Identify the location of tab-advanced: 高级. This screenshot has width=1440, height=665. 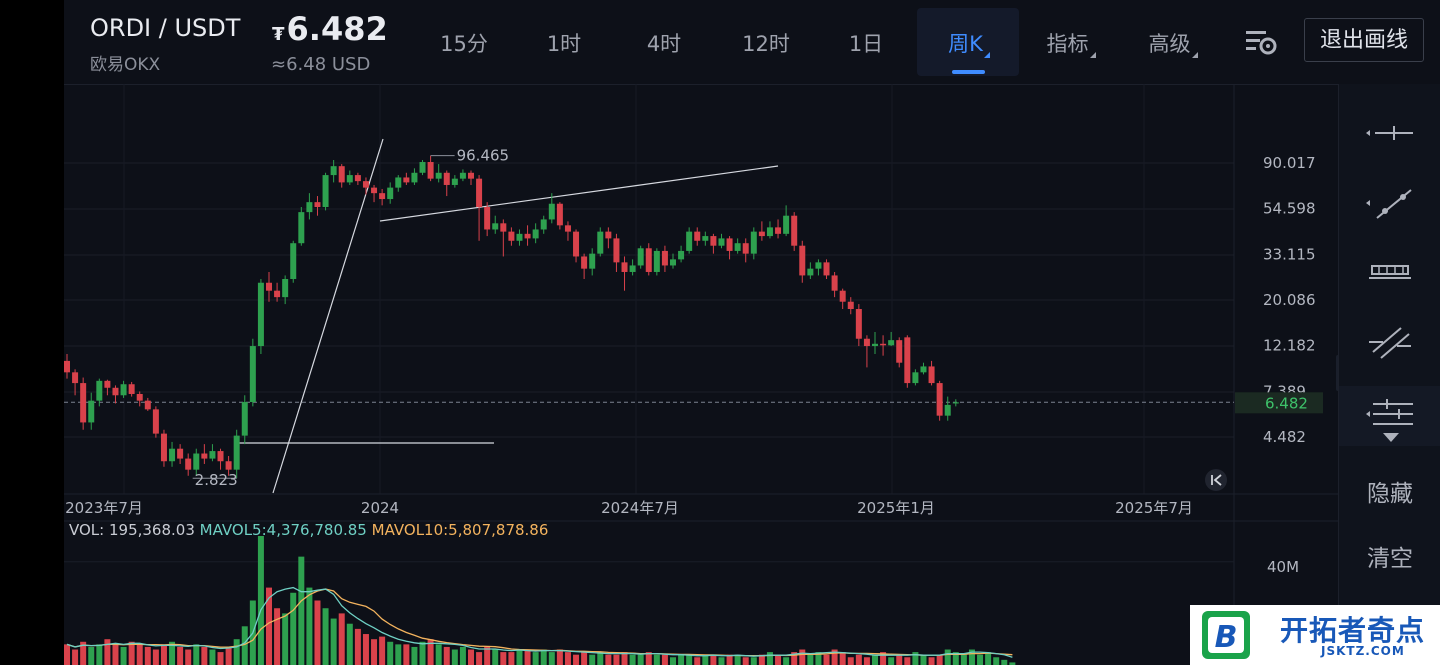
(1173, 43).